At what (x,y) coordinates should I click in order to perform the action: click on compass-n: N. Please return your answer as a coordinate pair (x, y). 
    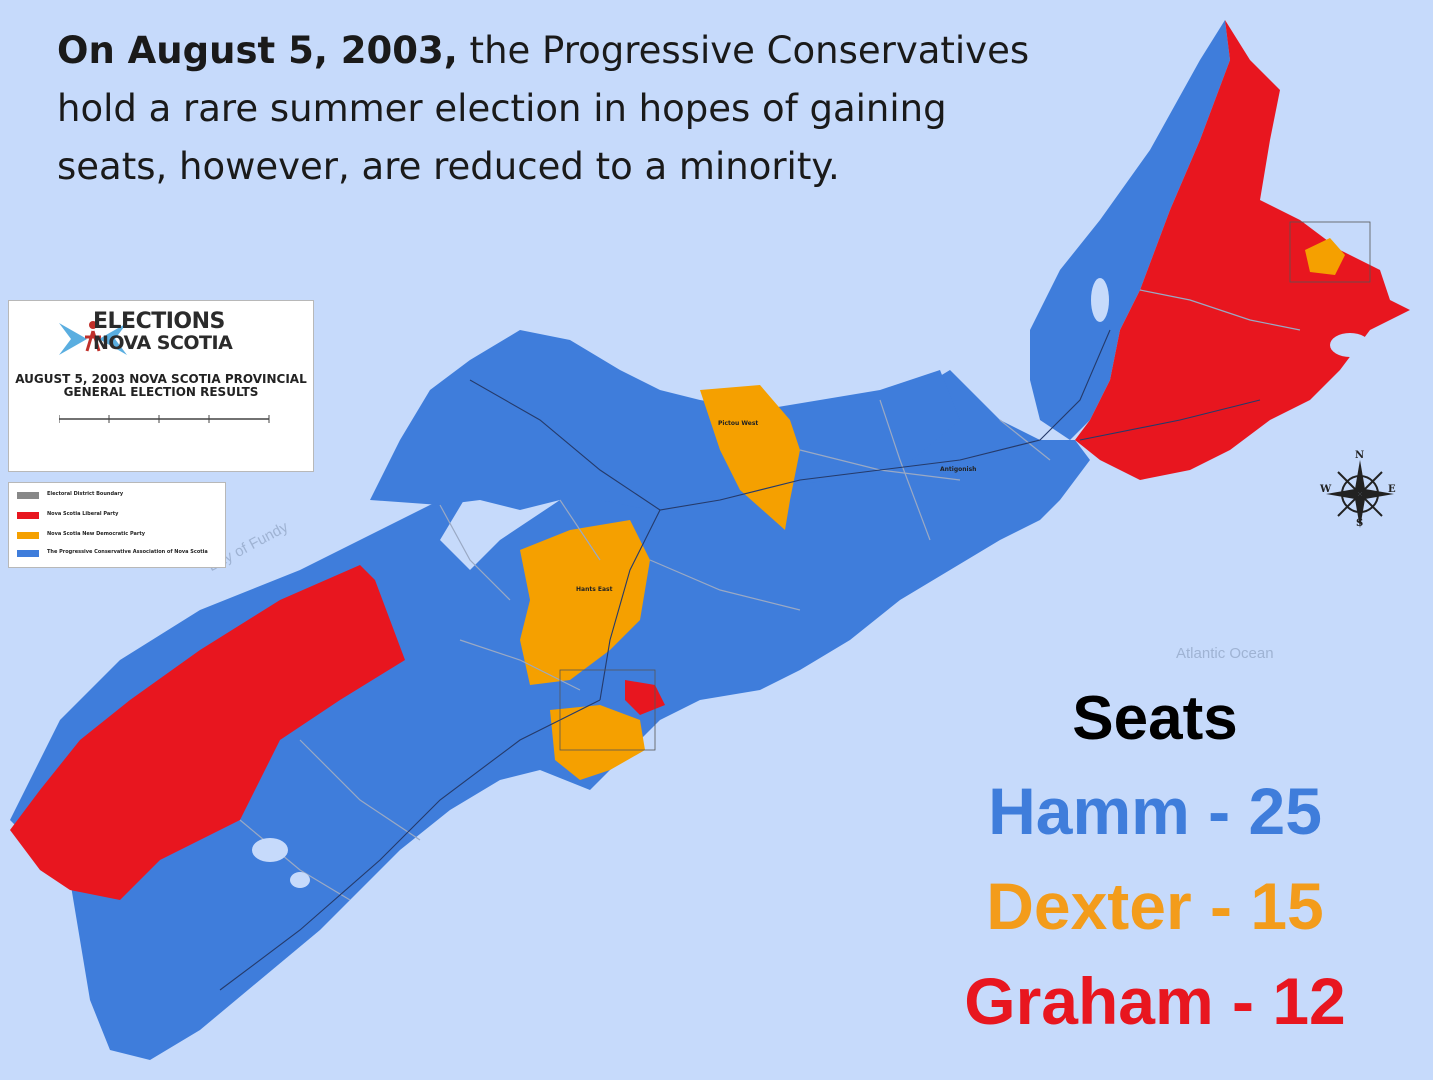
    Looking at the image, I should click on (1360, 455).